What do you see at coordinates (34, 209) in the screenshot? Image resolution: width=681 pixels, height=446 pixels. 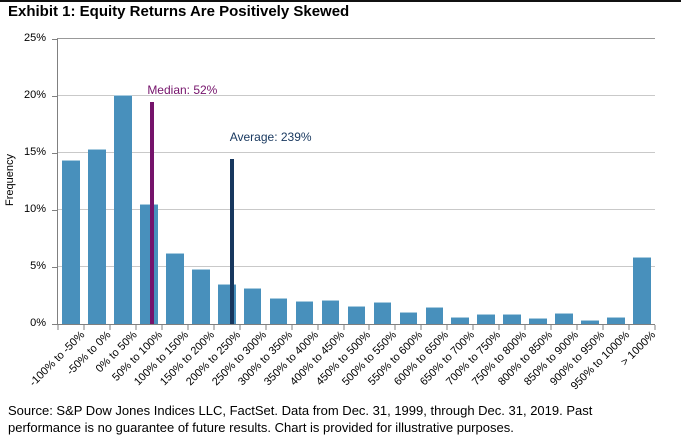 I see `y-tick-label: 10%` at bounding box center [34, 209].